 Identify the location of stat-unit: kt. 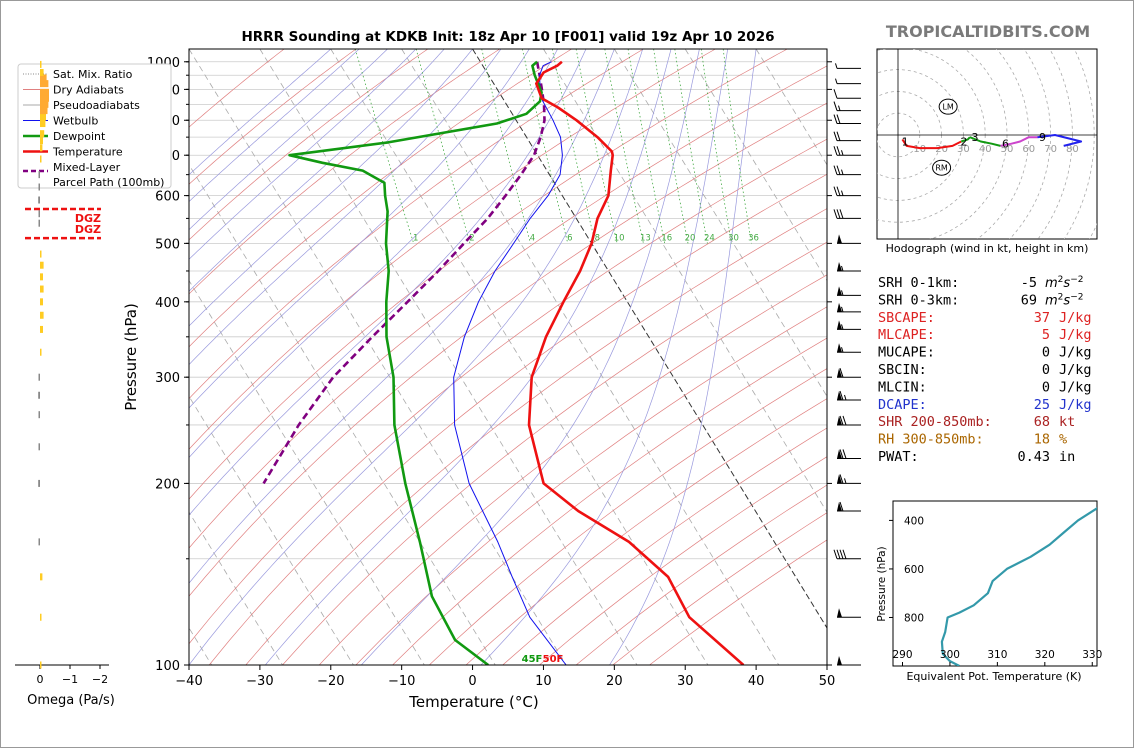
(1067, 422).